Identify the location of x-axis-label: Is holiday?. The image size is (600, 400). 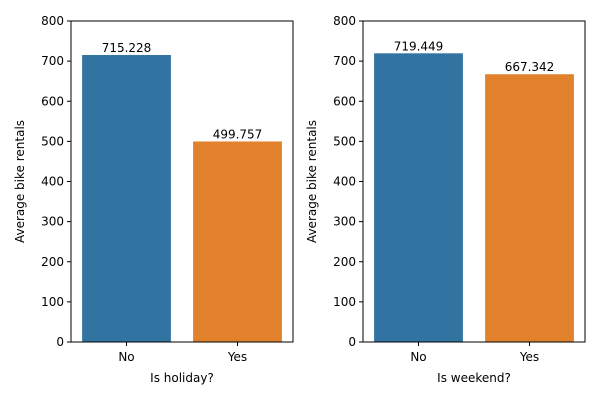
(182, 378).